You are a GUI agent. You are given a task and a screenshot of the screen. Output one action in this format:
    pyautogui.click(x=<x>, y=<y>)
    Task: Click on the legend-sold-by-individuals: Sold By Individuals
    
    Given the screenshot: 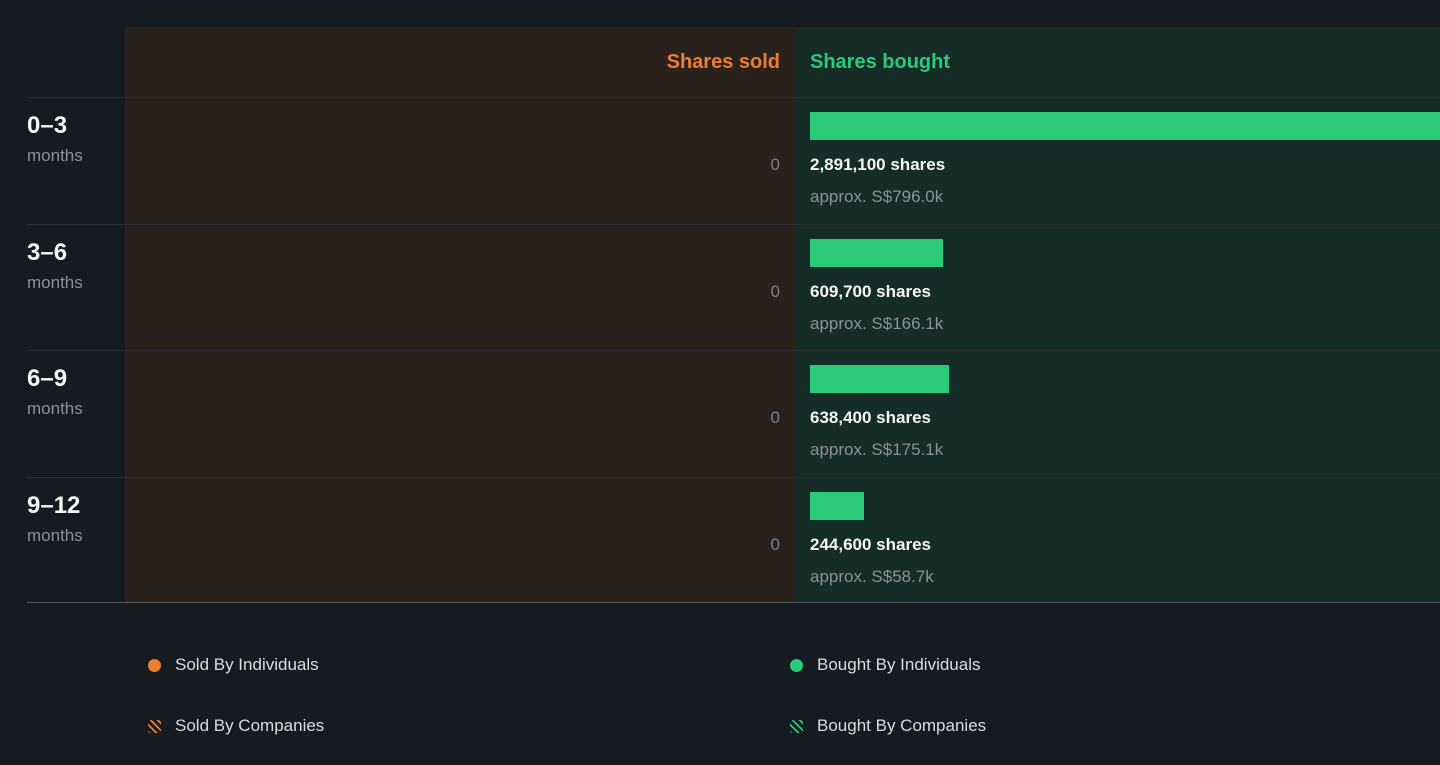 What is the action you would take?
    pyautogui.click(x=469, y=665)
    